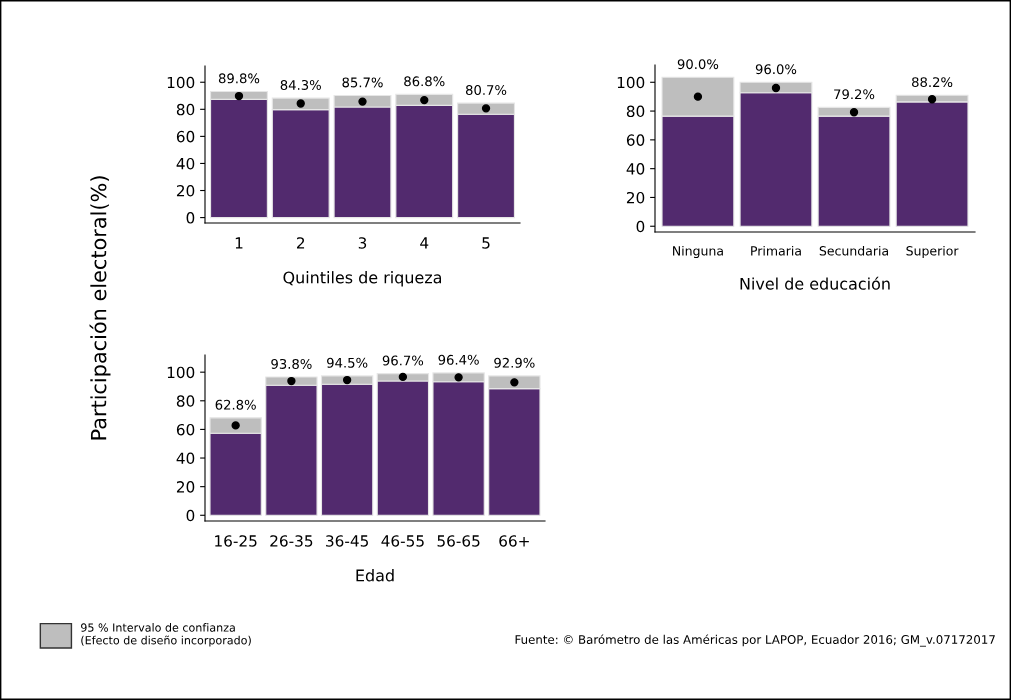 This screenshot has width=1011, height=700. Describe the element at coordinates (486, 89) in the screenshot. I see `data-label: 80.7%` at that location.